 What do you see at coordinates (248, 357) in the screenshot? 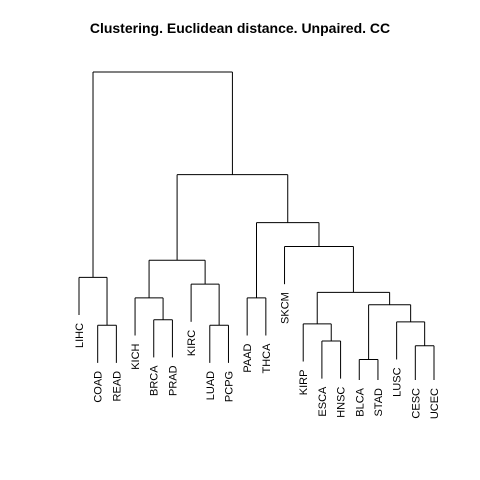
I see `leaf-label-paad: PAAD` at bounding box center [248, 357].